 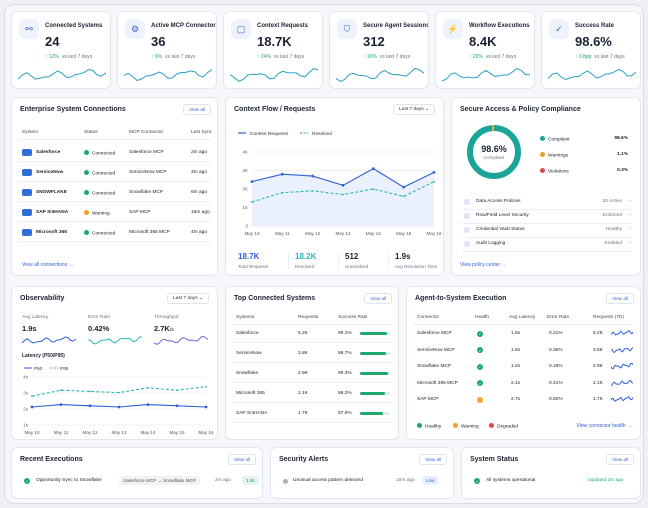 I want to click on kpi-delta-line: ↑ 9% vs last 7 days, so click(x=173, y=57).